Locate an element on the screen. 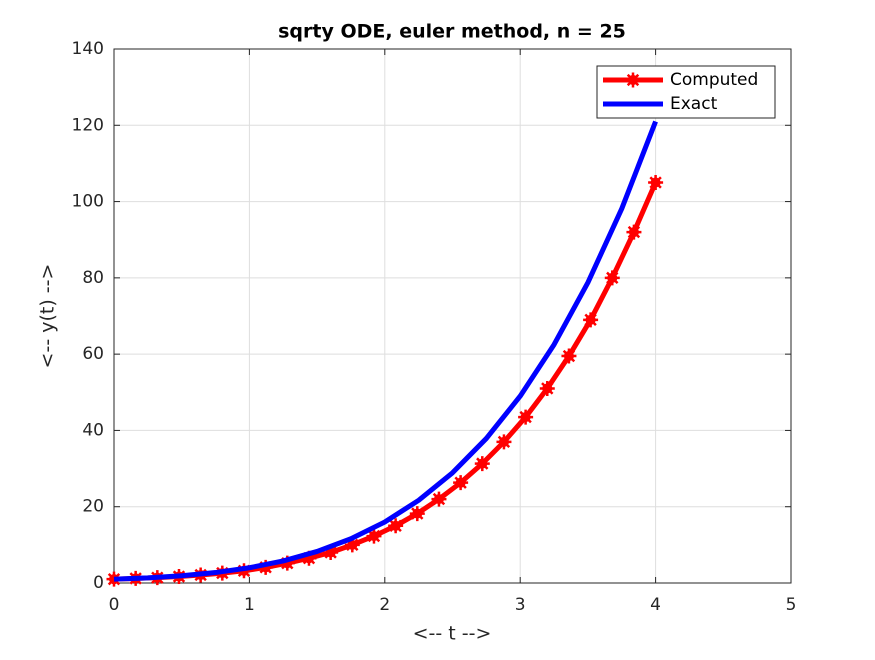  x-tick-label: 0 is located at coordinates (114, 605).